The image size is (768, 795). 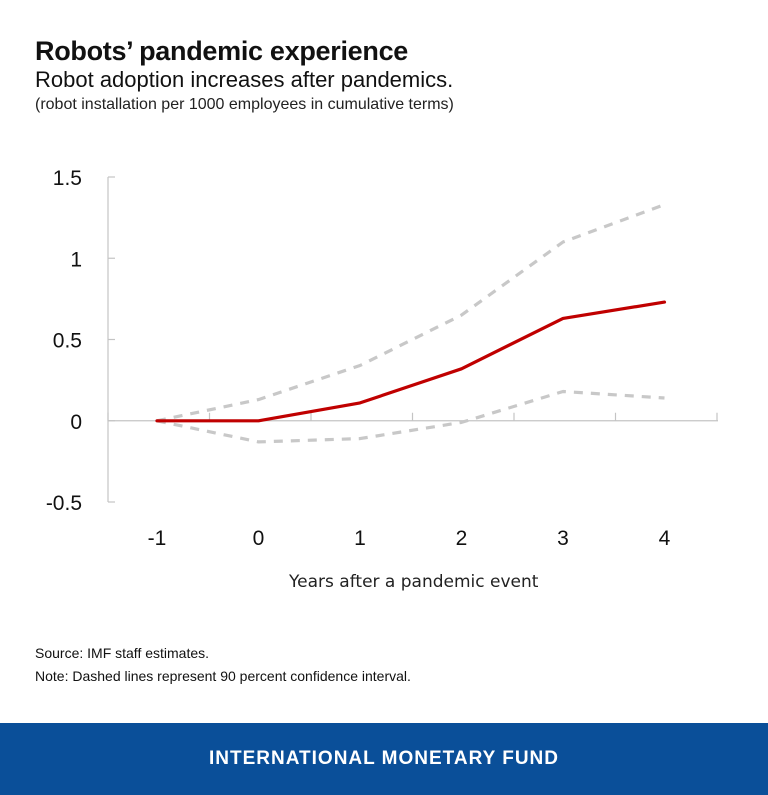 I want to click on x-tick-label: 3, so click(x=563, y=538).